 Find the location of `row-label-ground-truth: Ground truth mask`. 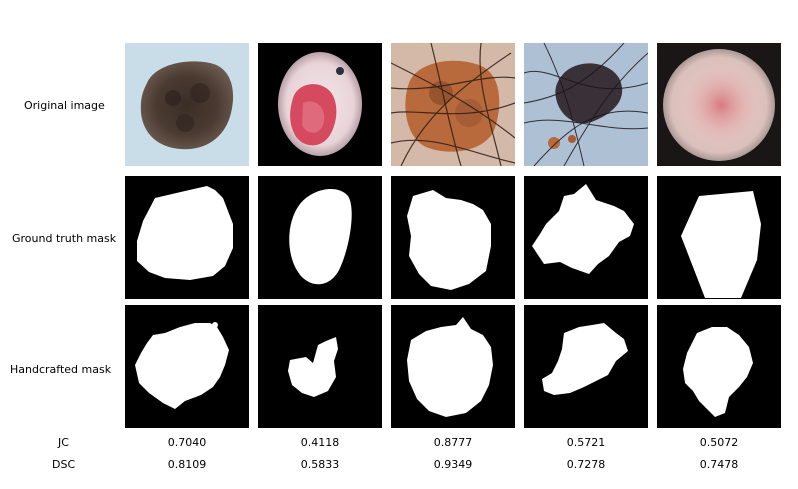

row-label-ground-truth: Ground truth mask is located at coordinates (64, 238).